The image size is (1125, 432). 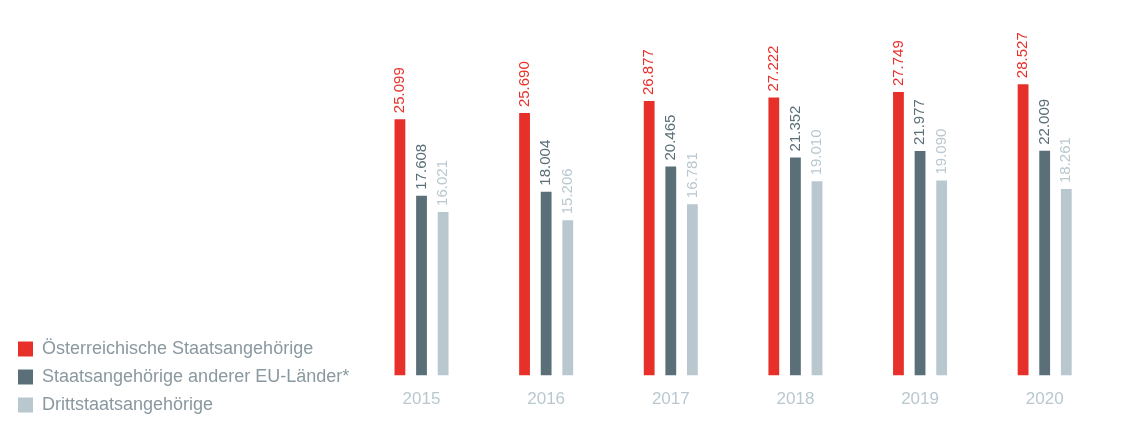 I want to click on x-tick-label: 2018, so click(x=795, y=399).